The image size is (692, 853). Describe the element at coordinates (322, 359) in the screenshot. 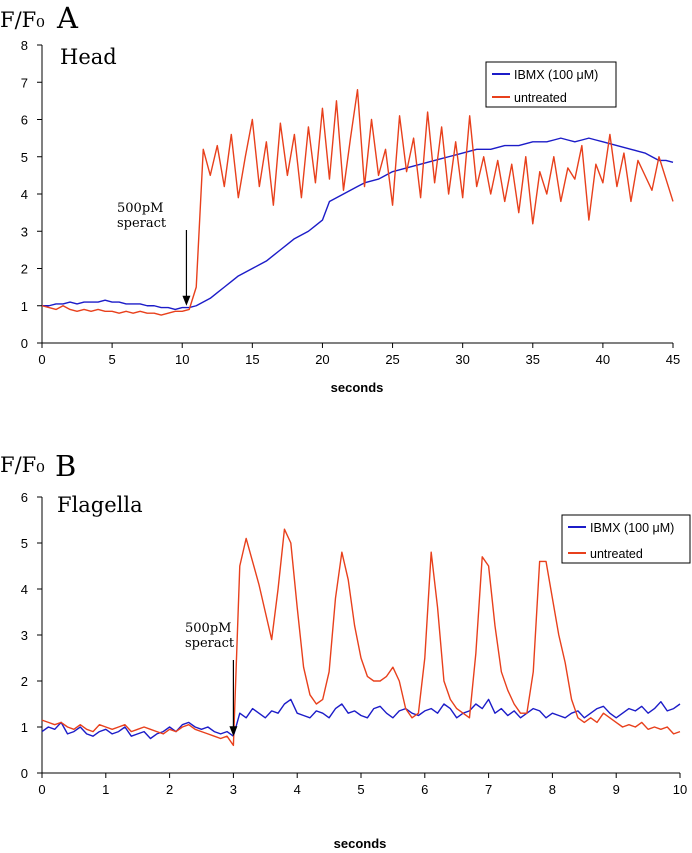

I see `x-tick-label: 20` at that location.